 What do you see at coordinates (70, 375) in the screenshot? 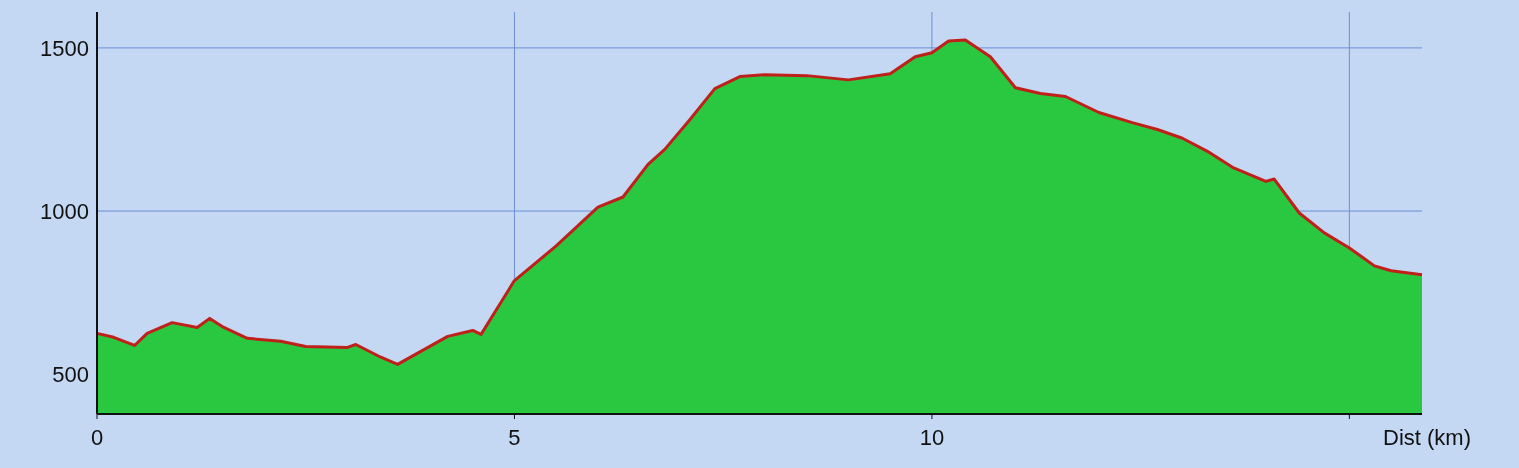
I see `y-tick-label: 500` at bounding box center [70, 375].